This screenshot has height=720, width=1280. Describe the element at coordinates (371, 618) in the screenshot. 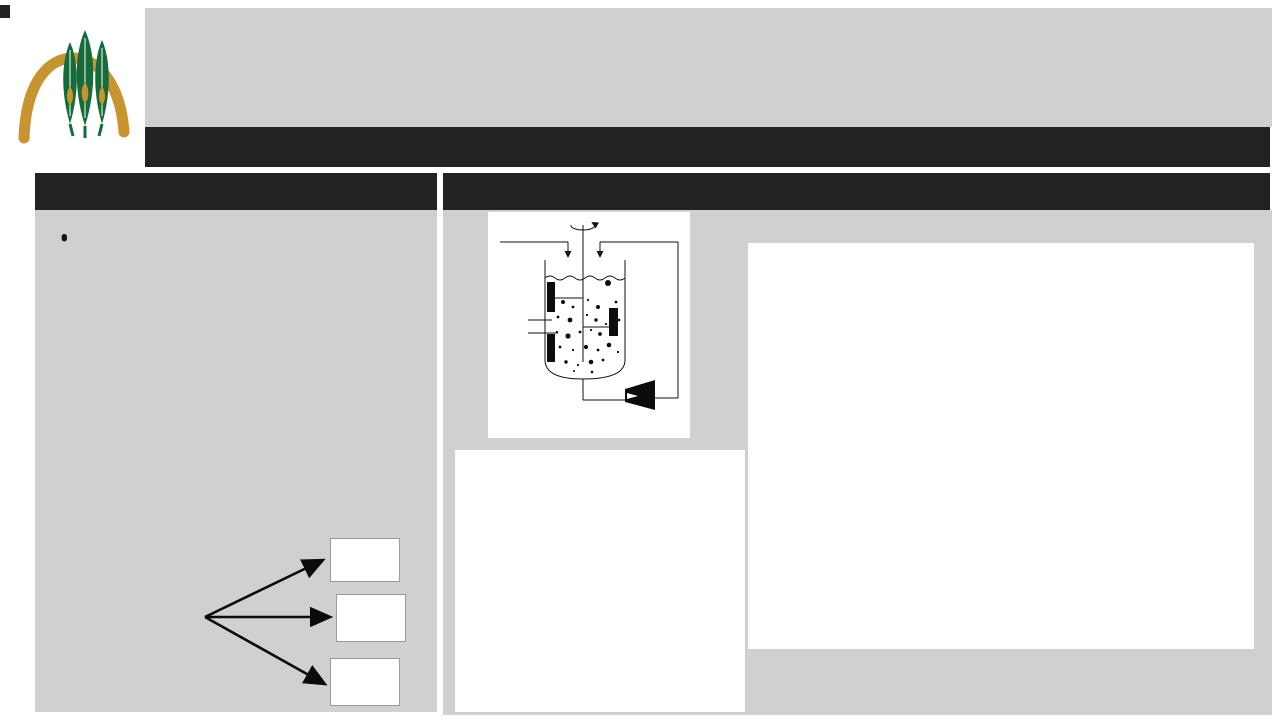

I see `diagram-box-colloid-mill` at that location.